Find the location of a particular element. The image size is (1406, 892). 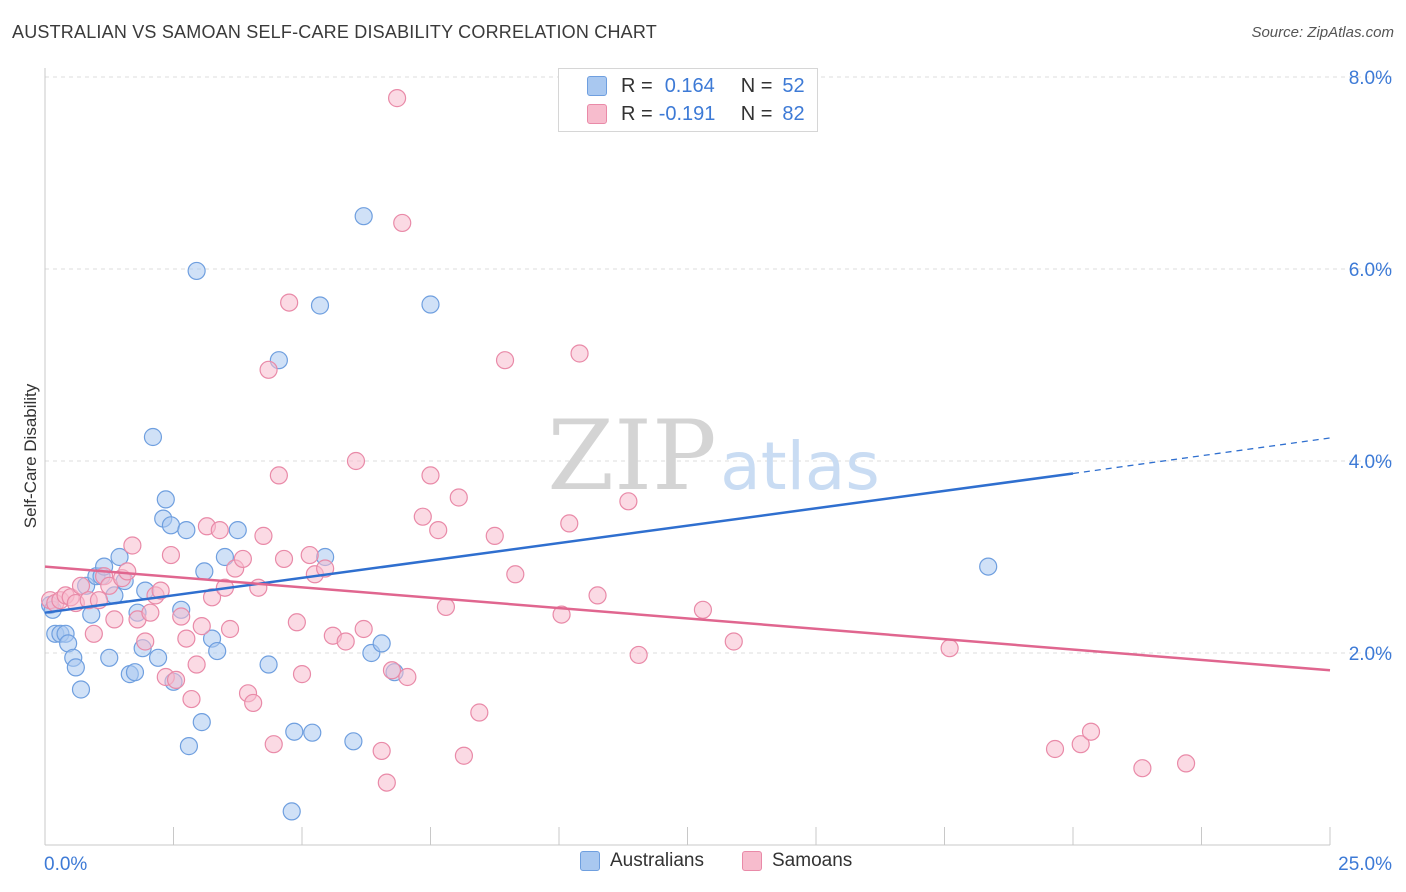

y-tick-label: 2.0% is located at coordinates (1370, 654).